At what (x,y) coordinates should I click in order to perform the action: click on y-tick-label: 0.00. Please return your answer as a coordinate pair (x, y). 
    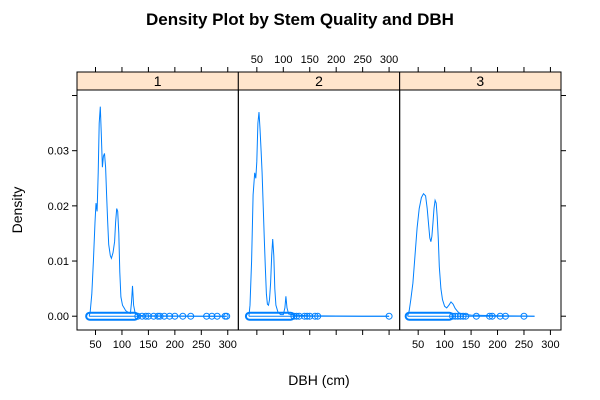
    Looking at the image, I should click on (58, 317).